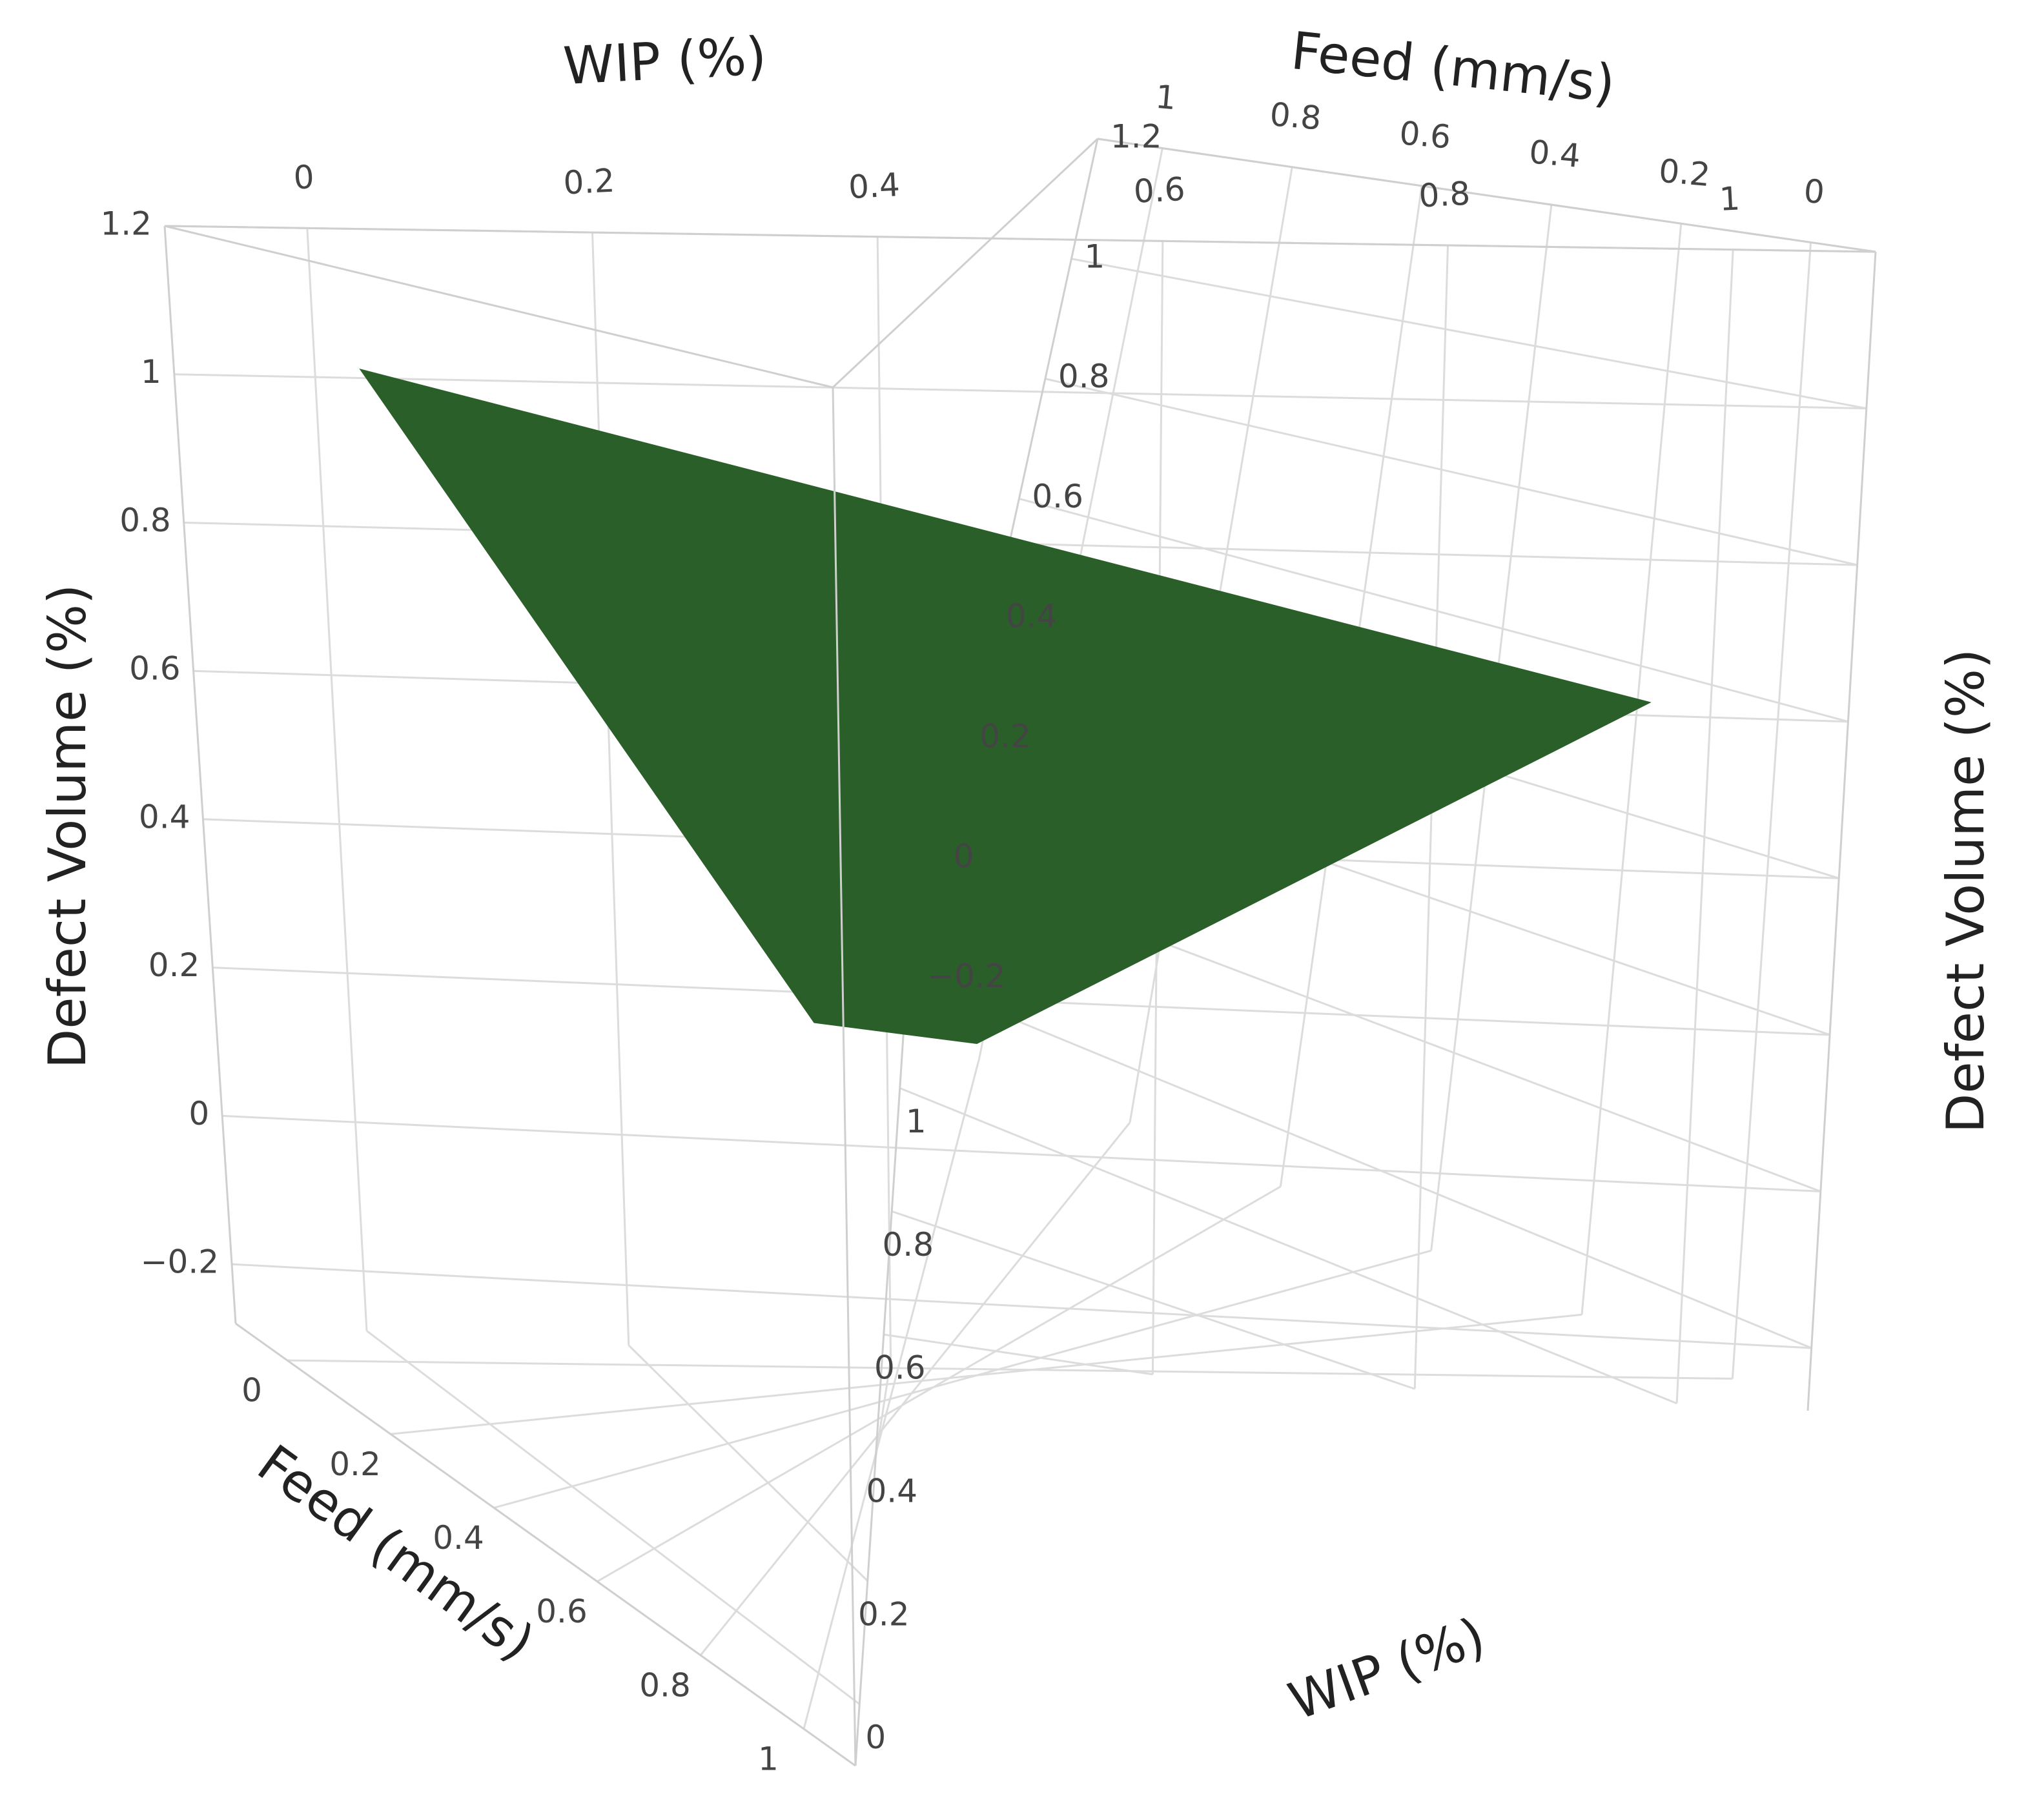 The image size is (2037, 1820). I want to click on z-tick-label-left: 0.6, so click(155, 669).